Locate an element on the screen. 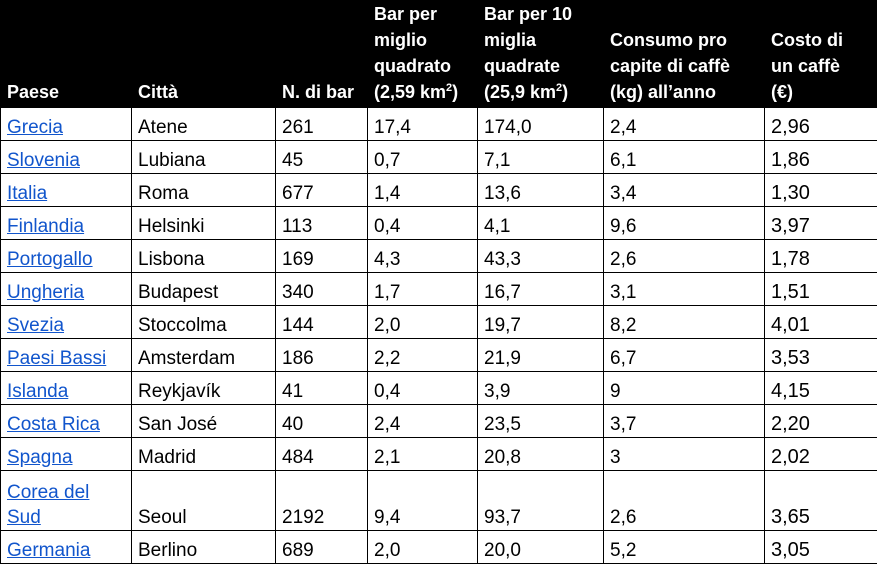  table-row: Slovenia Lubiana 45 0,7 7,1 6,1 1,86 is located at coordinates (438, 157).